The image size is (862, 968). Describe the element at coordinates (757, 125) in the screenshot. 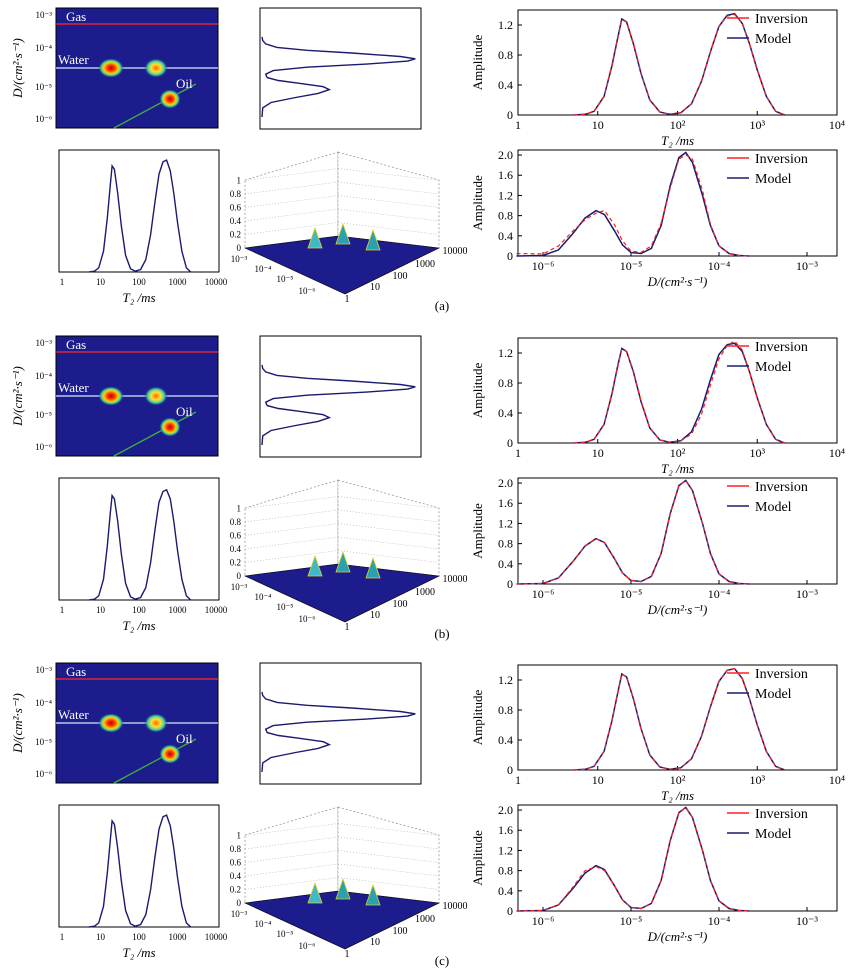

I see `t2_plot-xtick: 10³` at that location.